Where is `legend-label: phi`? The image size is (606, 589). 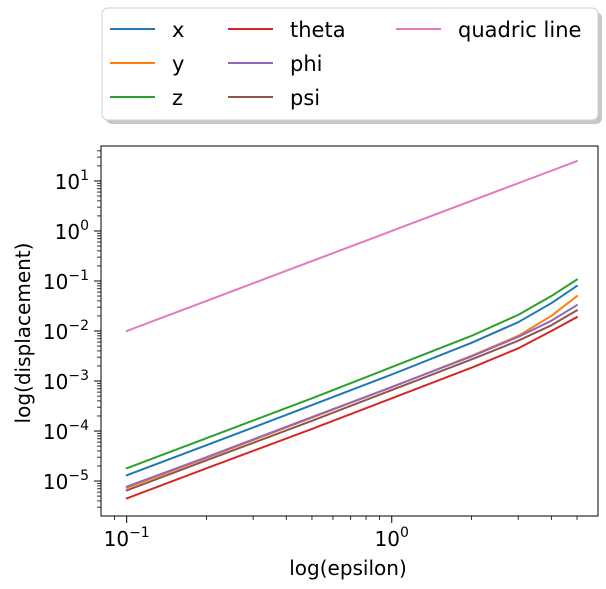 legend-label: phi is located at coordinates (306, 64).